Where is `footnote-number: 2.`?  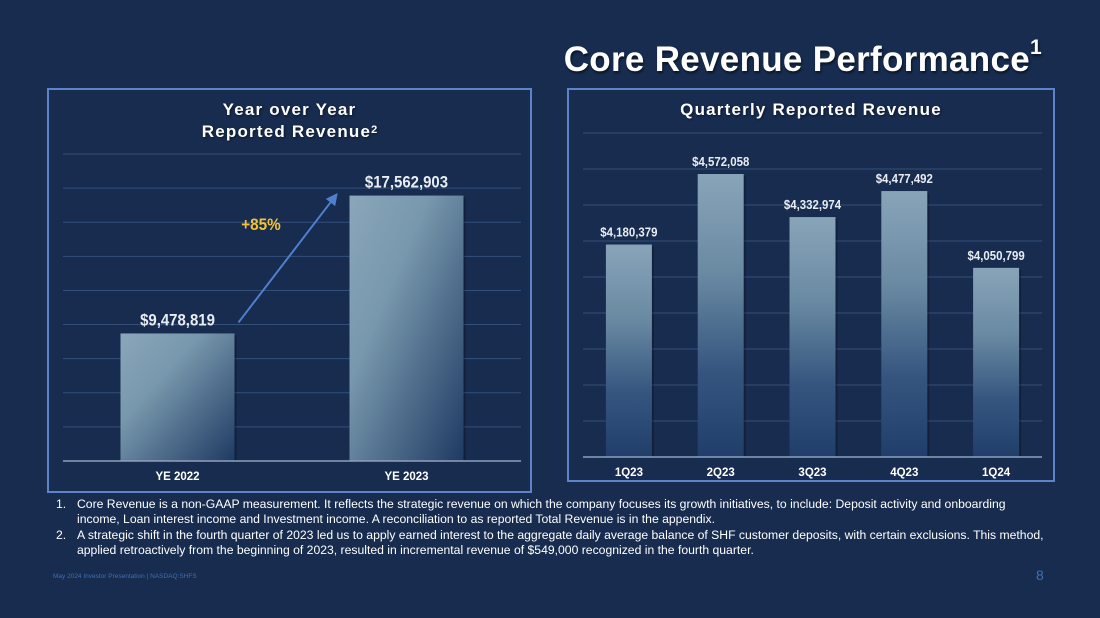 footnote-number: 2. is located at coordinates (61, 534).